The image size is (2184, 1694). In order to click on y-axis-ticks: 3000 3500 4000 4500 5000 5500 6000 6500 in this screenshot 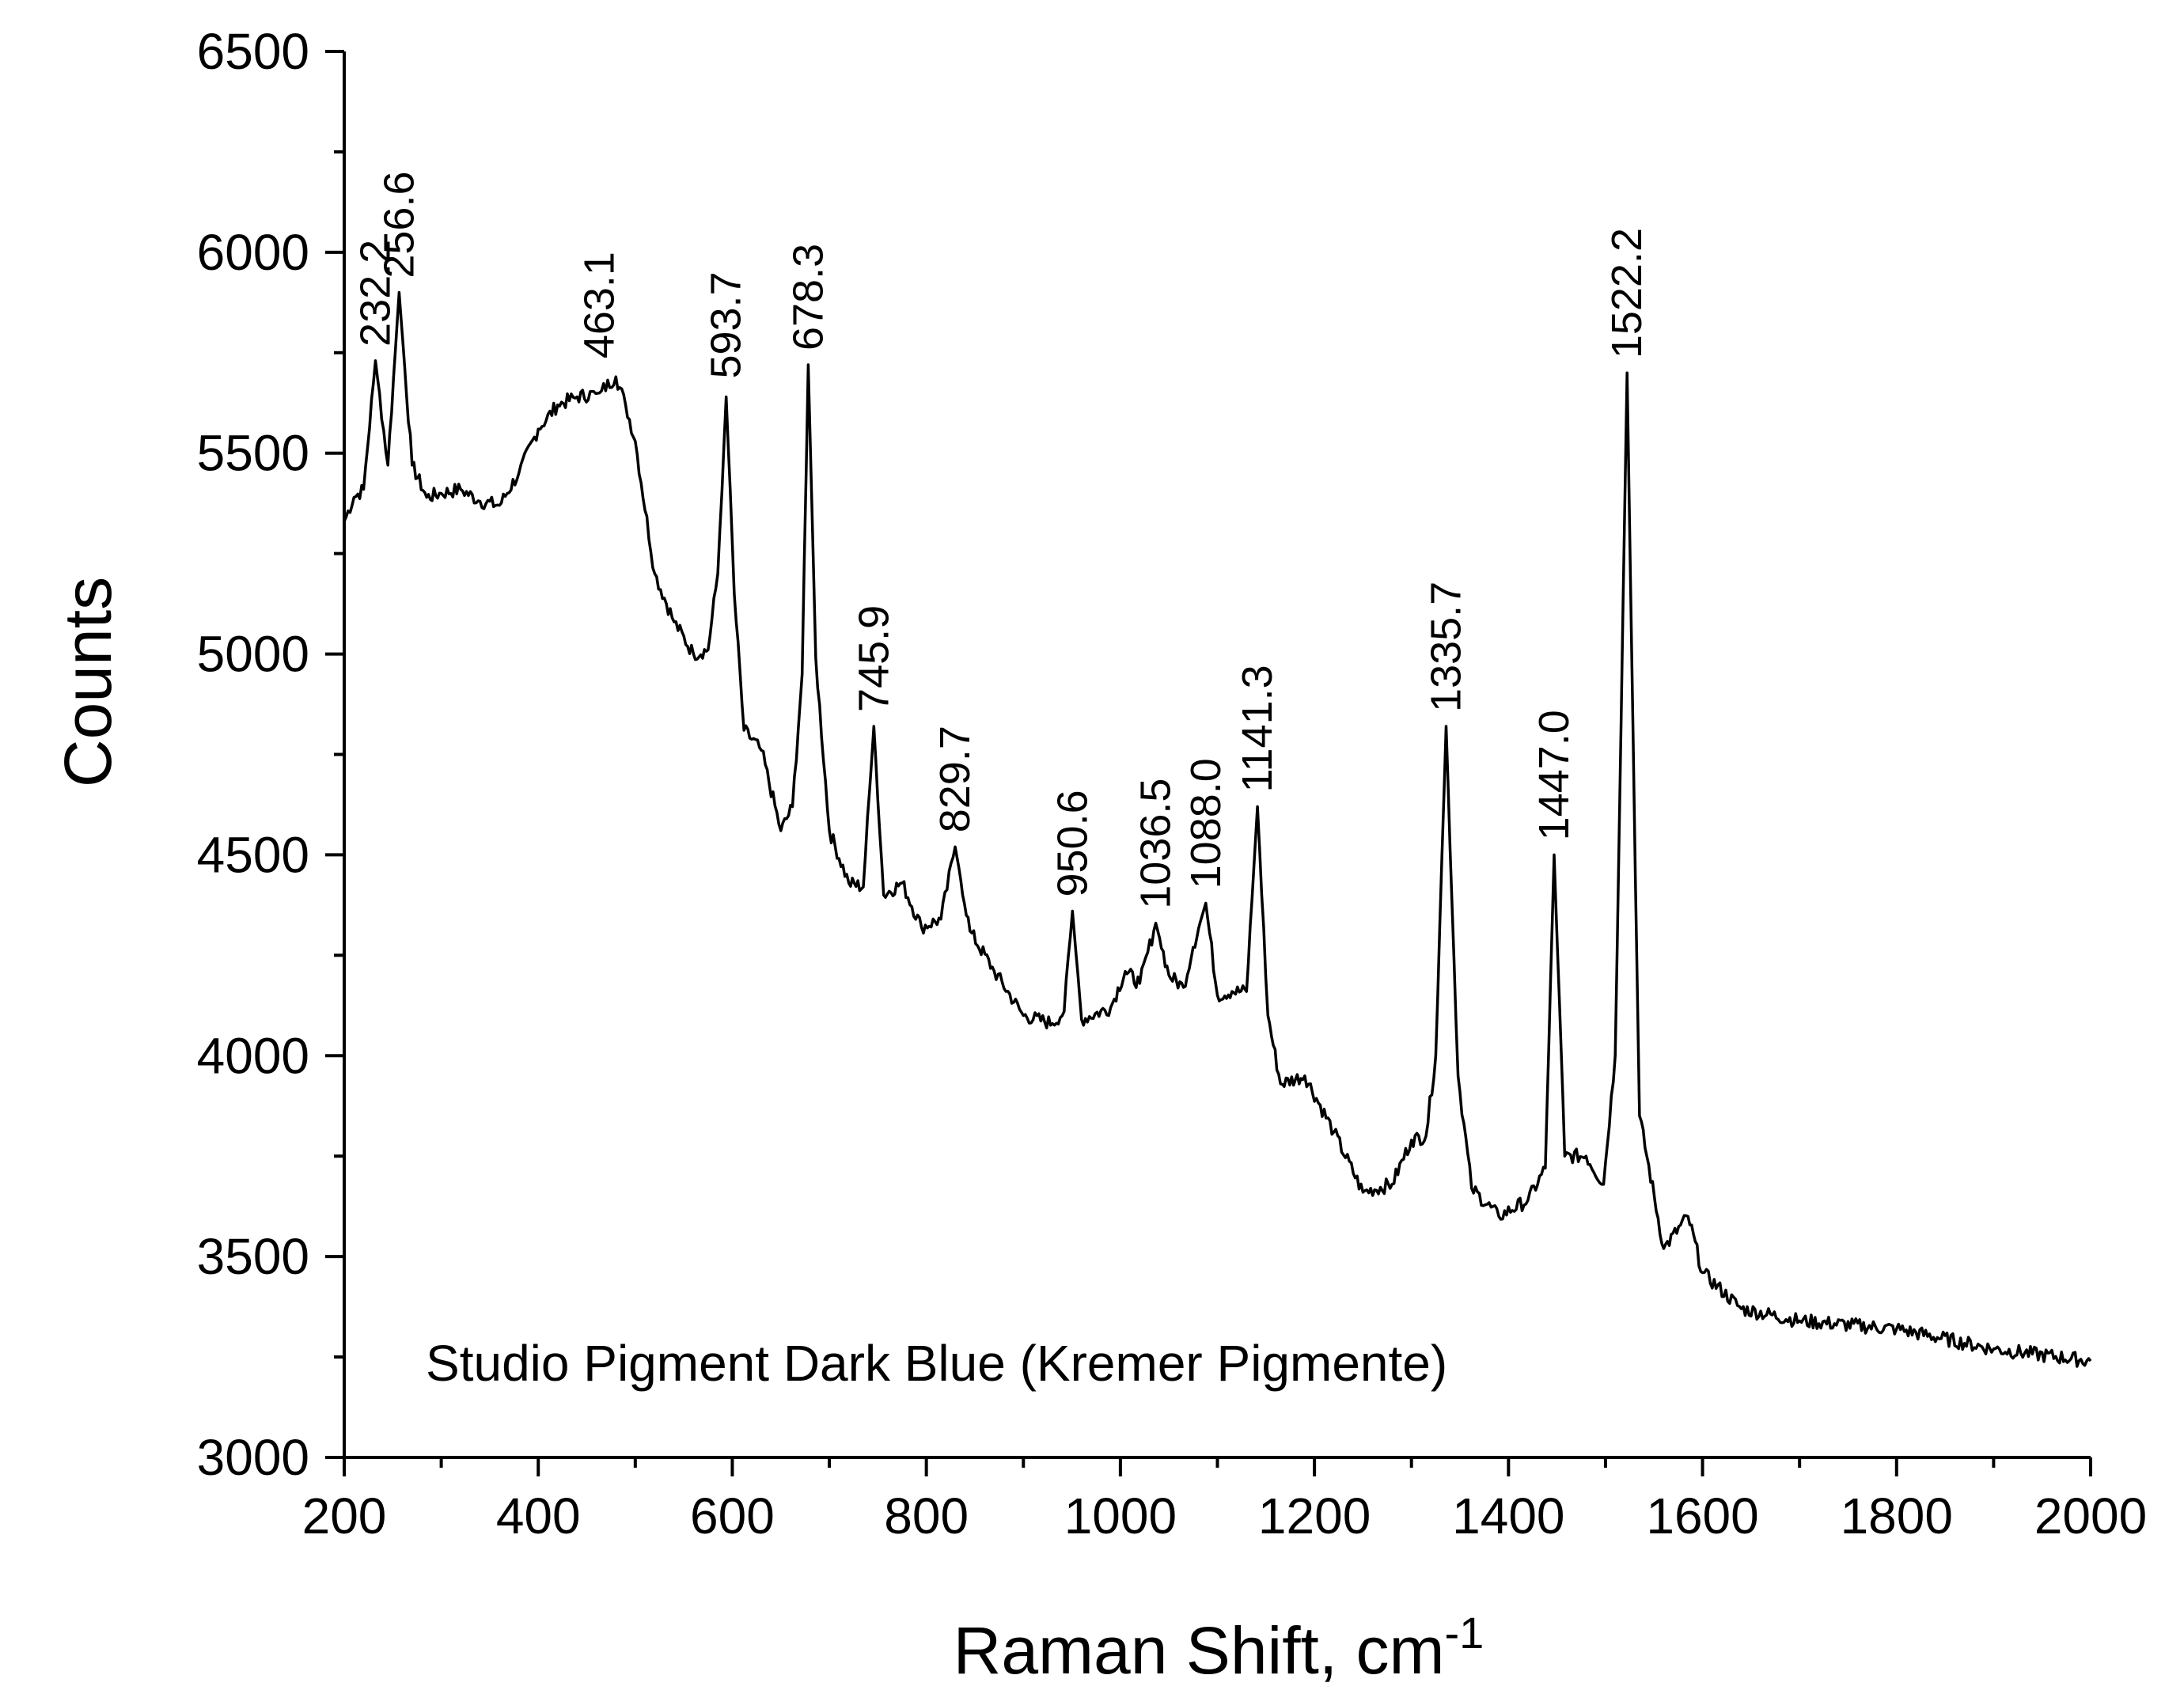, I will do `click(270, 754)`.